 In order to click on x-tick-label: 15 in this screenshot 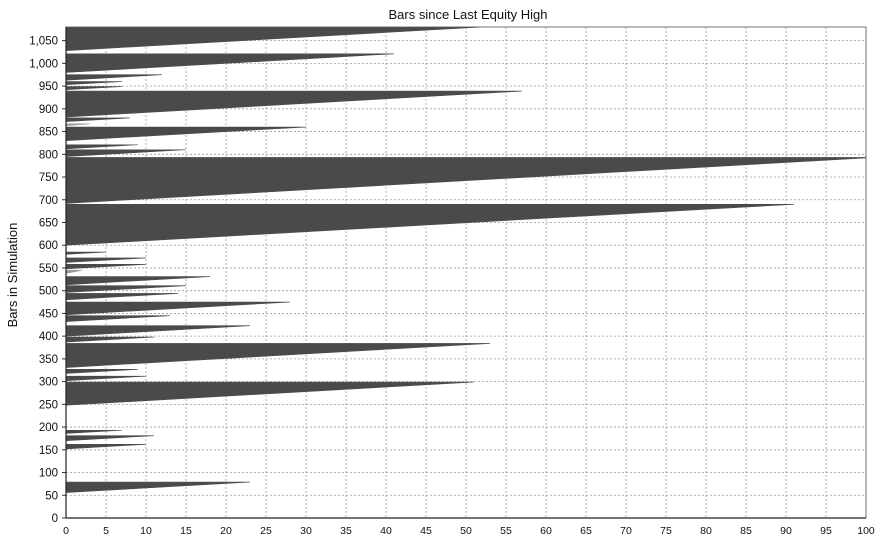, I will do `click(186, 531)`.